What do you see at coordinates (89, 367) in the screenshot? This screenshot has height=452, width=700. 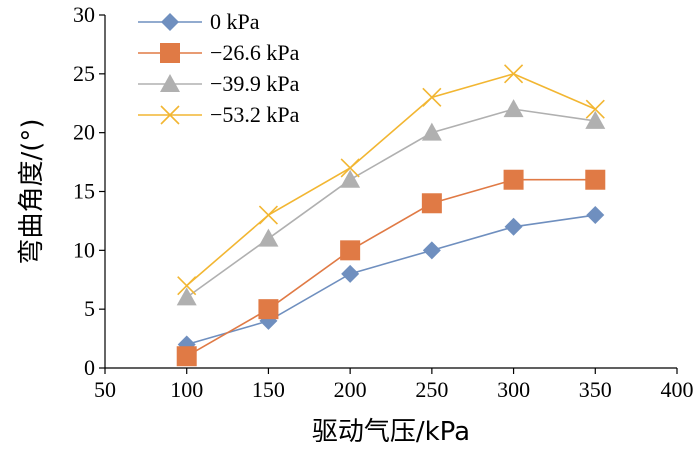 I see `y-tick-label: 0` at bounding box center [89, 367].